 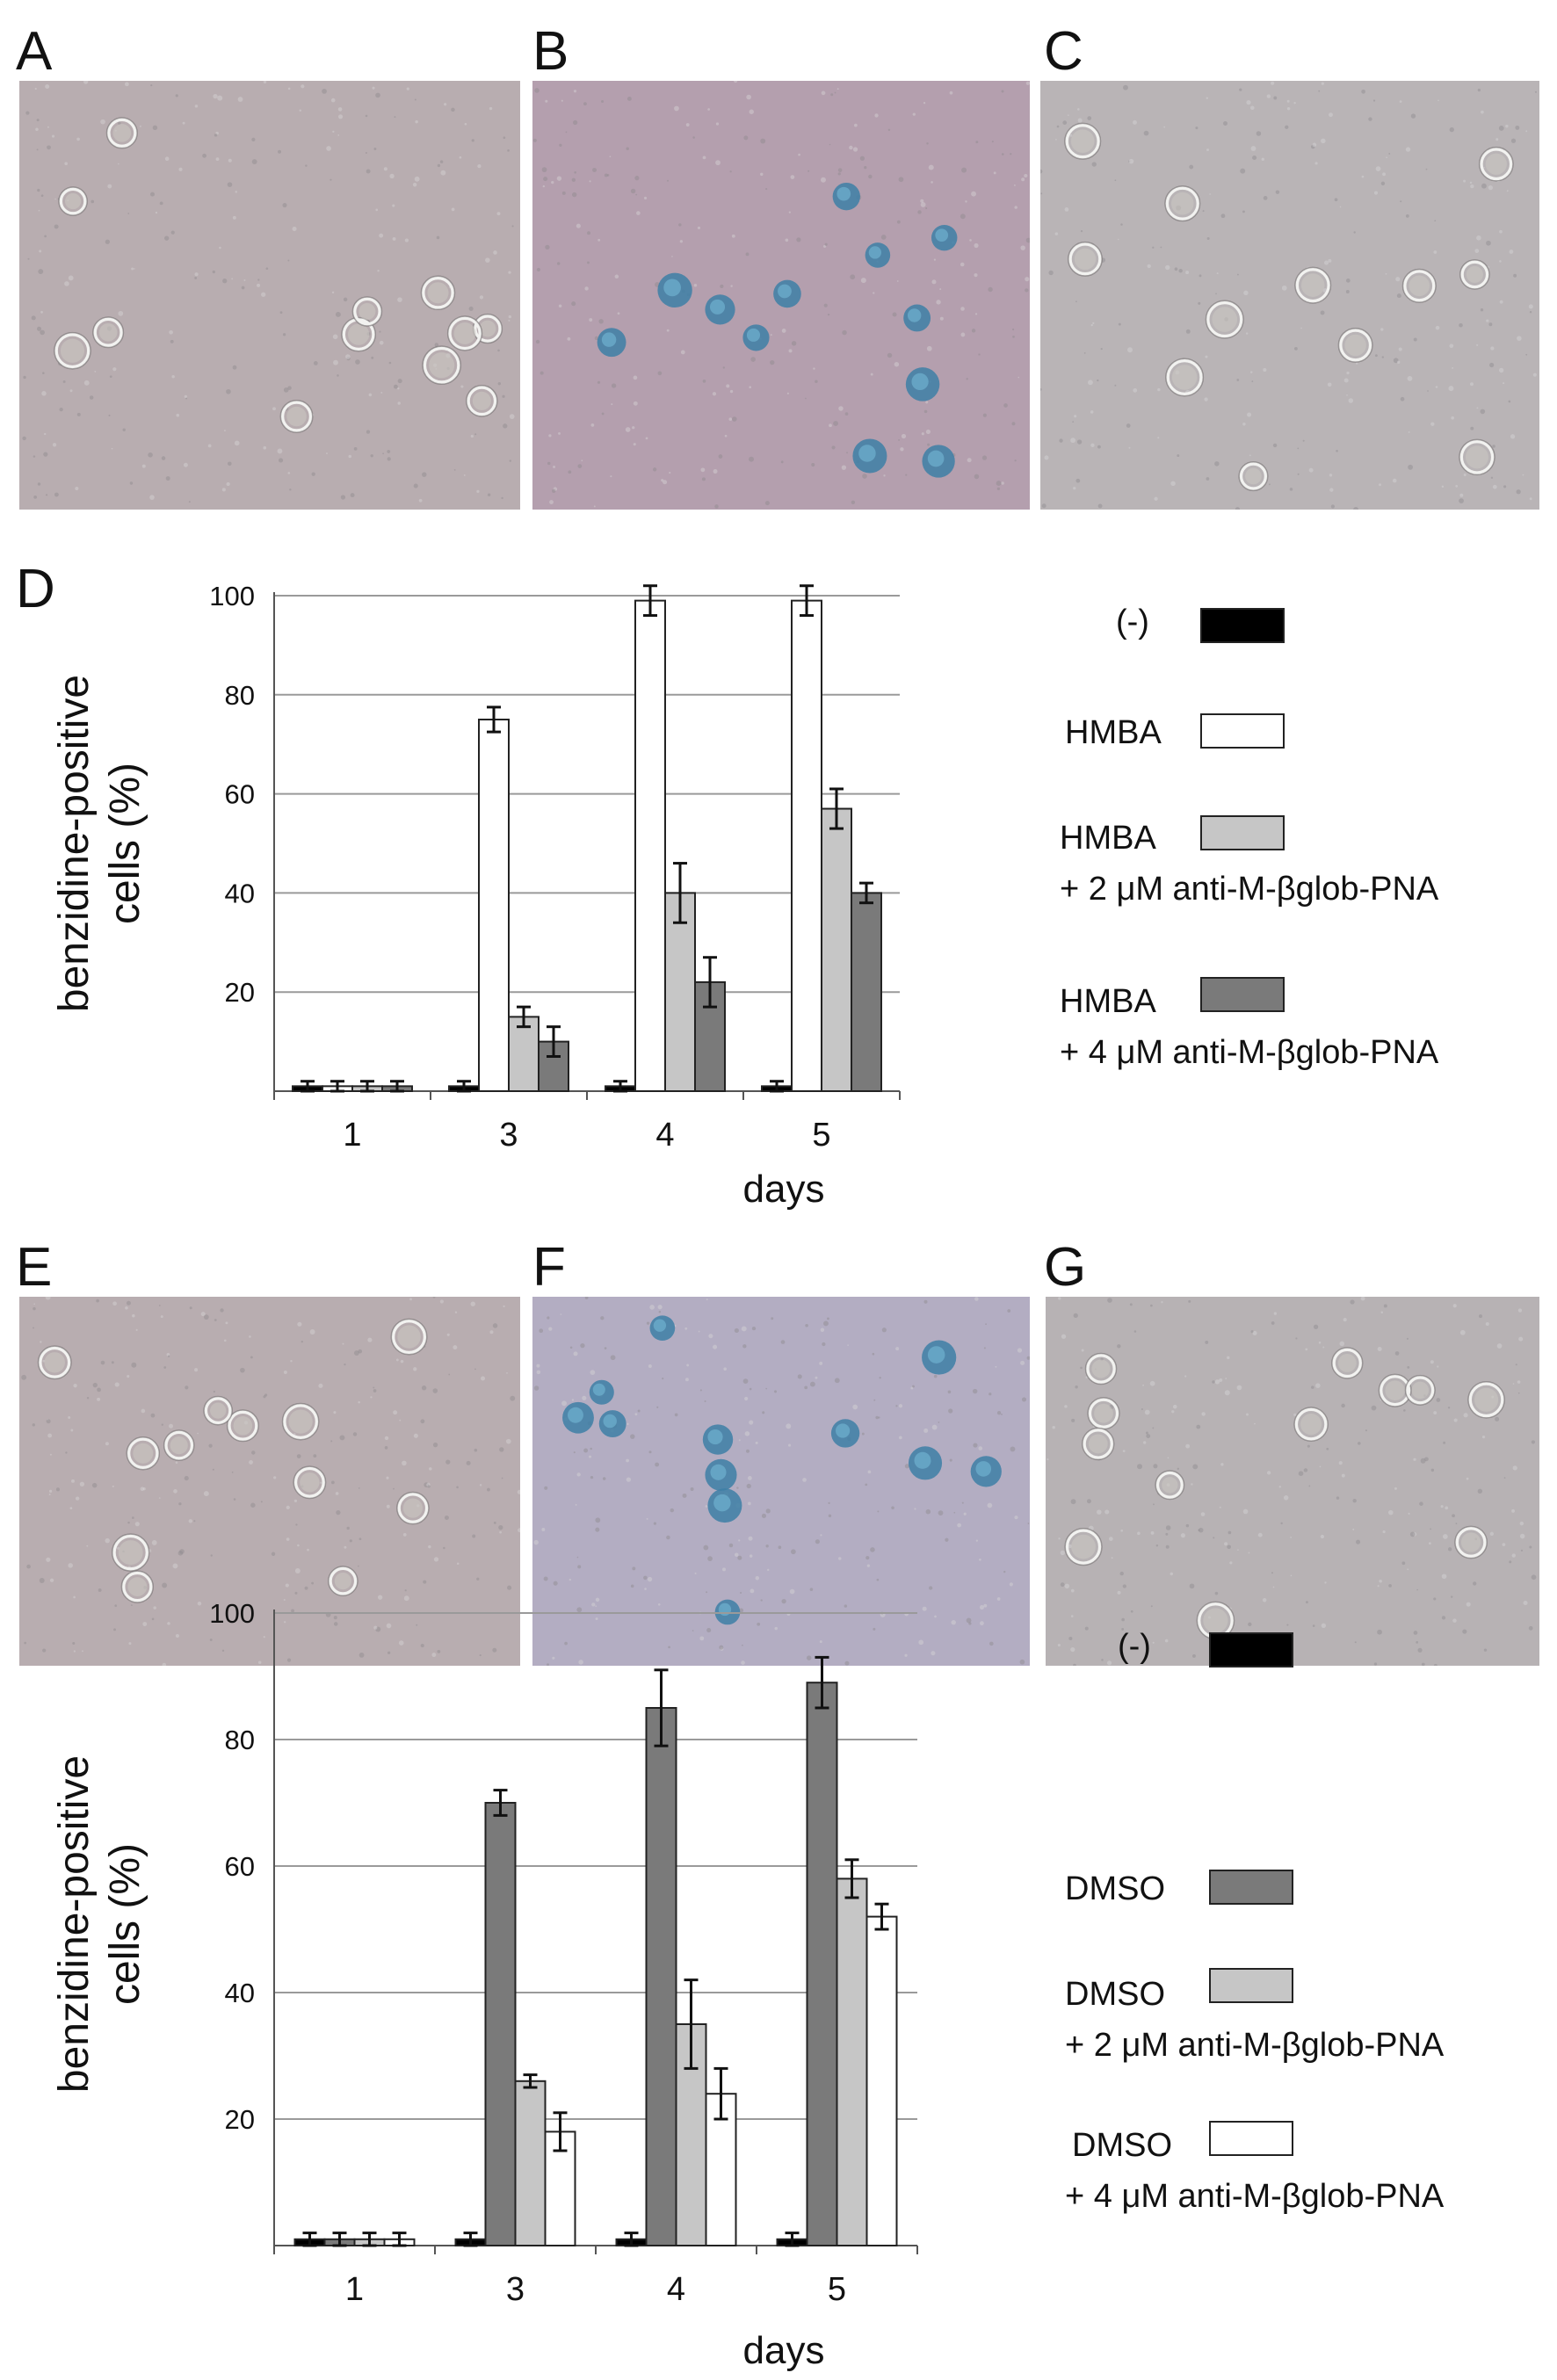 I want to click on chart-h-xtick-label: 1, so click(x=354, y=2289).